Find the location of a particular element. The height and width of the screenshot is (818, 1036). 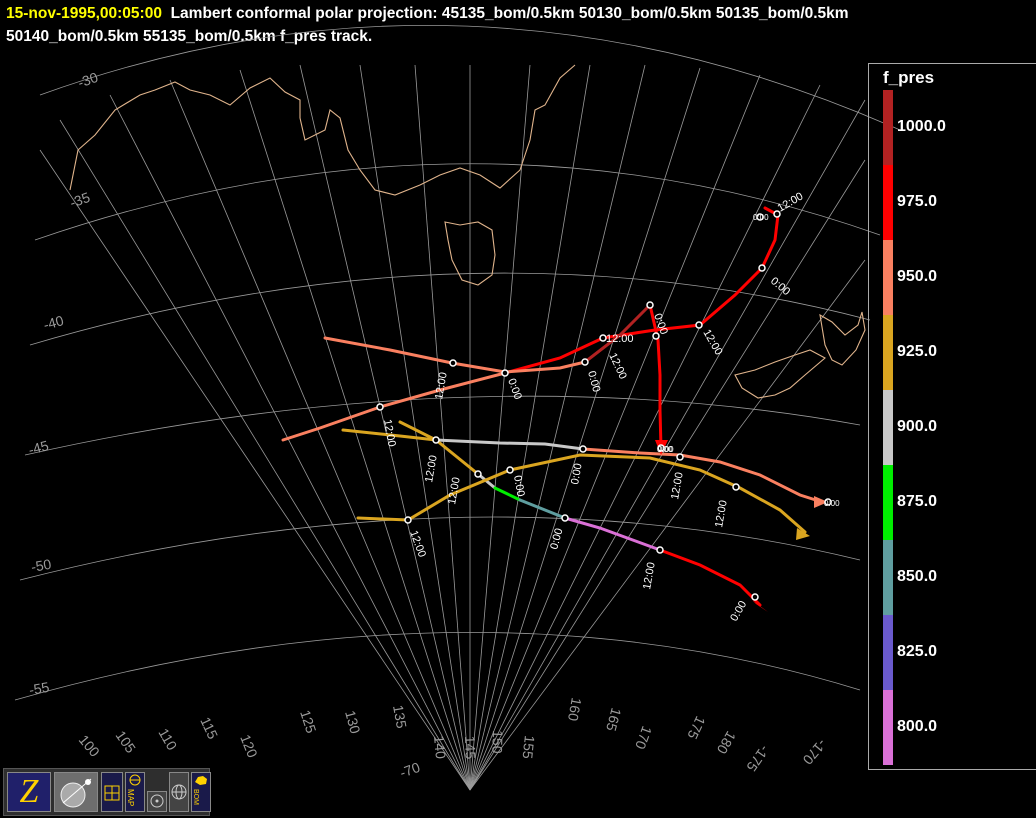

lat-label: -50 is located at coordinates (41, 565).